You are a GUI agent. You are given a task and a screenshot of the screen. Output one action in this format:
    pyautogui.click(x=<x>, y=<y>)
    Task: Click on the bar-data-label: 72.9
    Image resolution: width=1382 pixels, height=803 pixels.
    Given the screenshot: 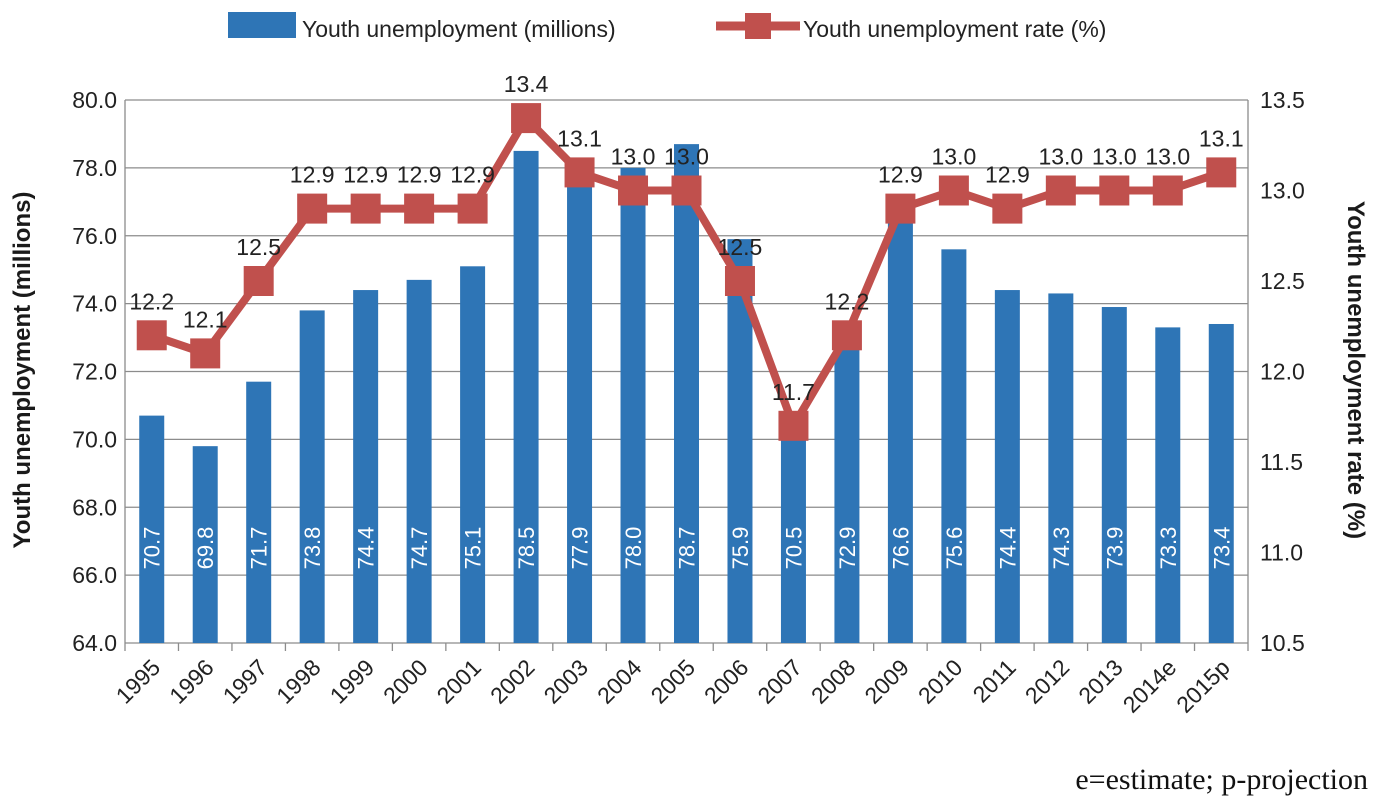 What is the action you would take?
    pyautogui.click(x=847, y=548)
    